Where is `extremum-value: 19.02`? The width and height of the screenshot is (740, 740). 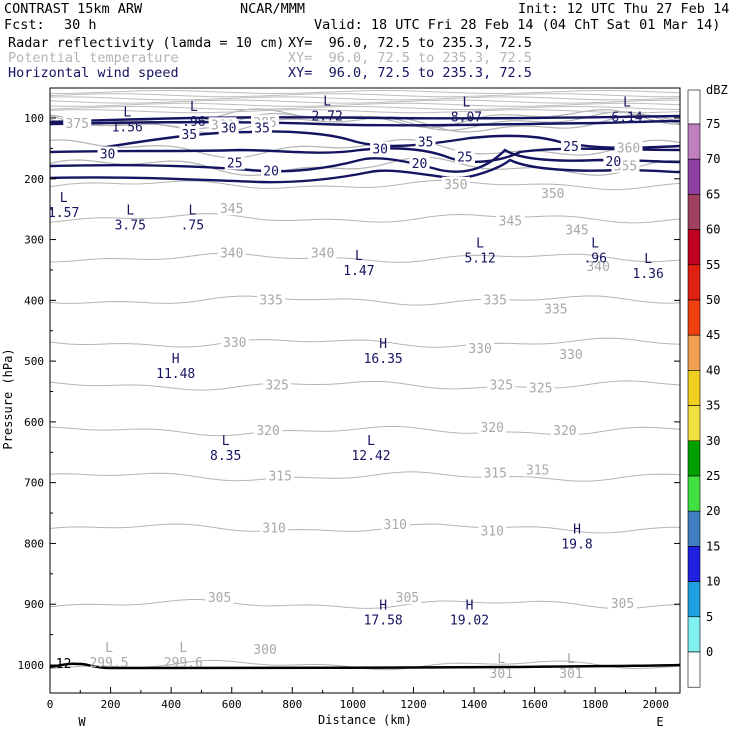 extremum-value: 19.02 is located at coordinates (469, 620).